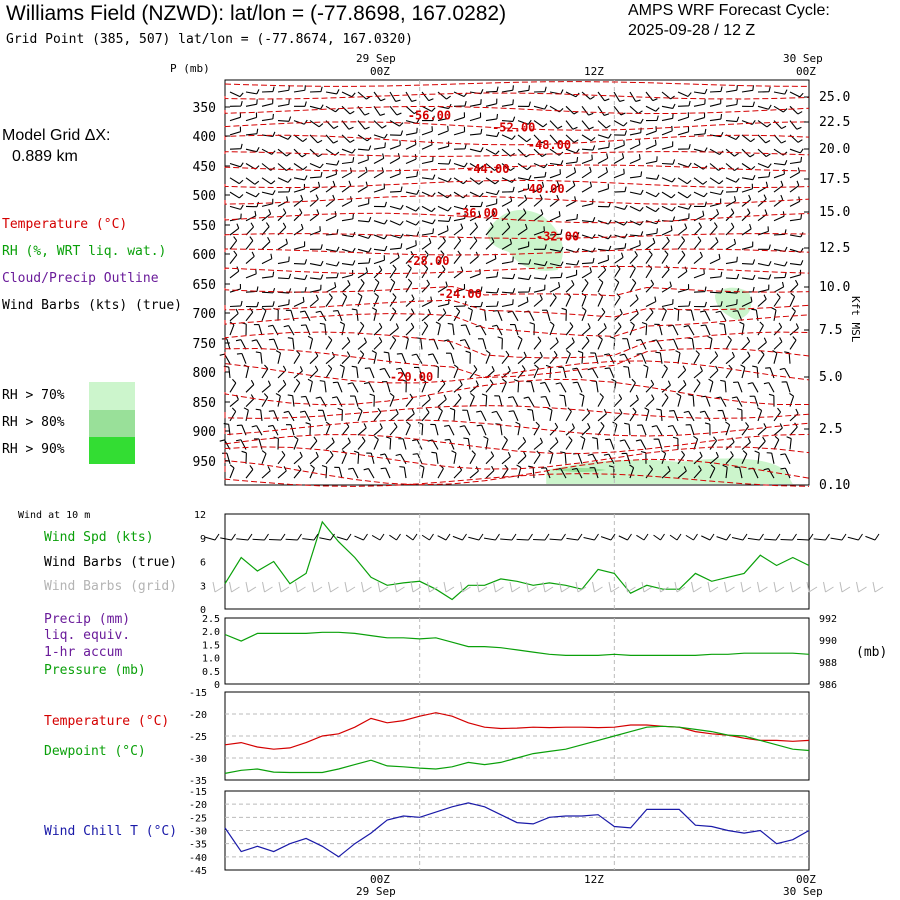  What do you see at coordinates (733, 303) in the screenshot?
I see `rh-70-area-right` at bounding box center [733, 303].